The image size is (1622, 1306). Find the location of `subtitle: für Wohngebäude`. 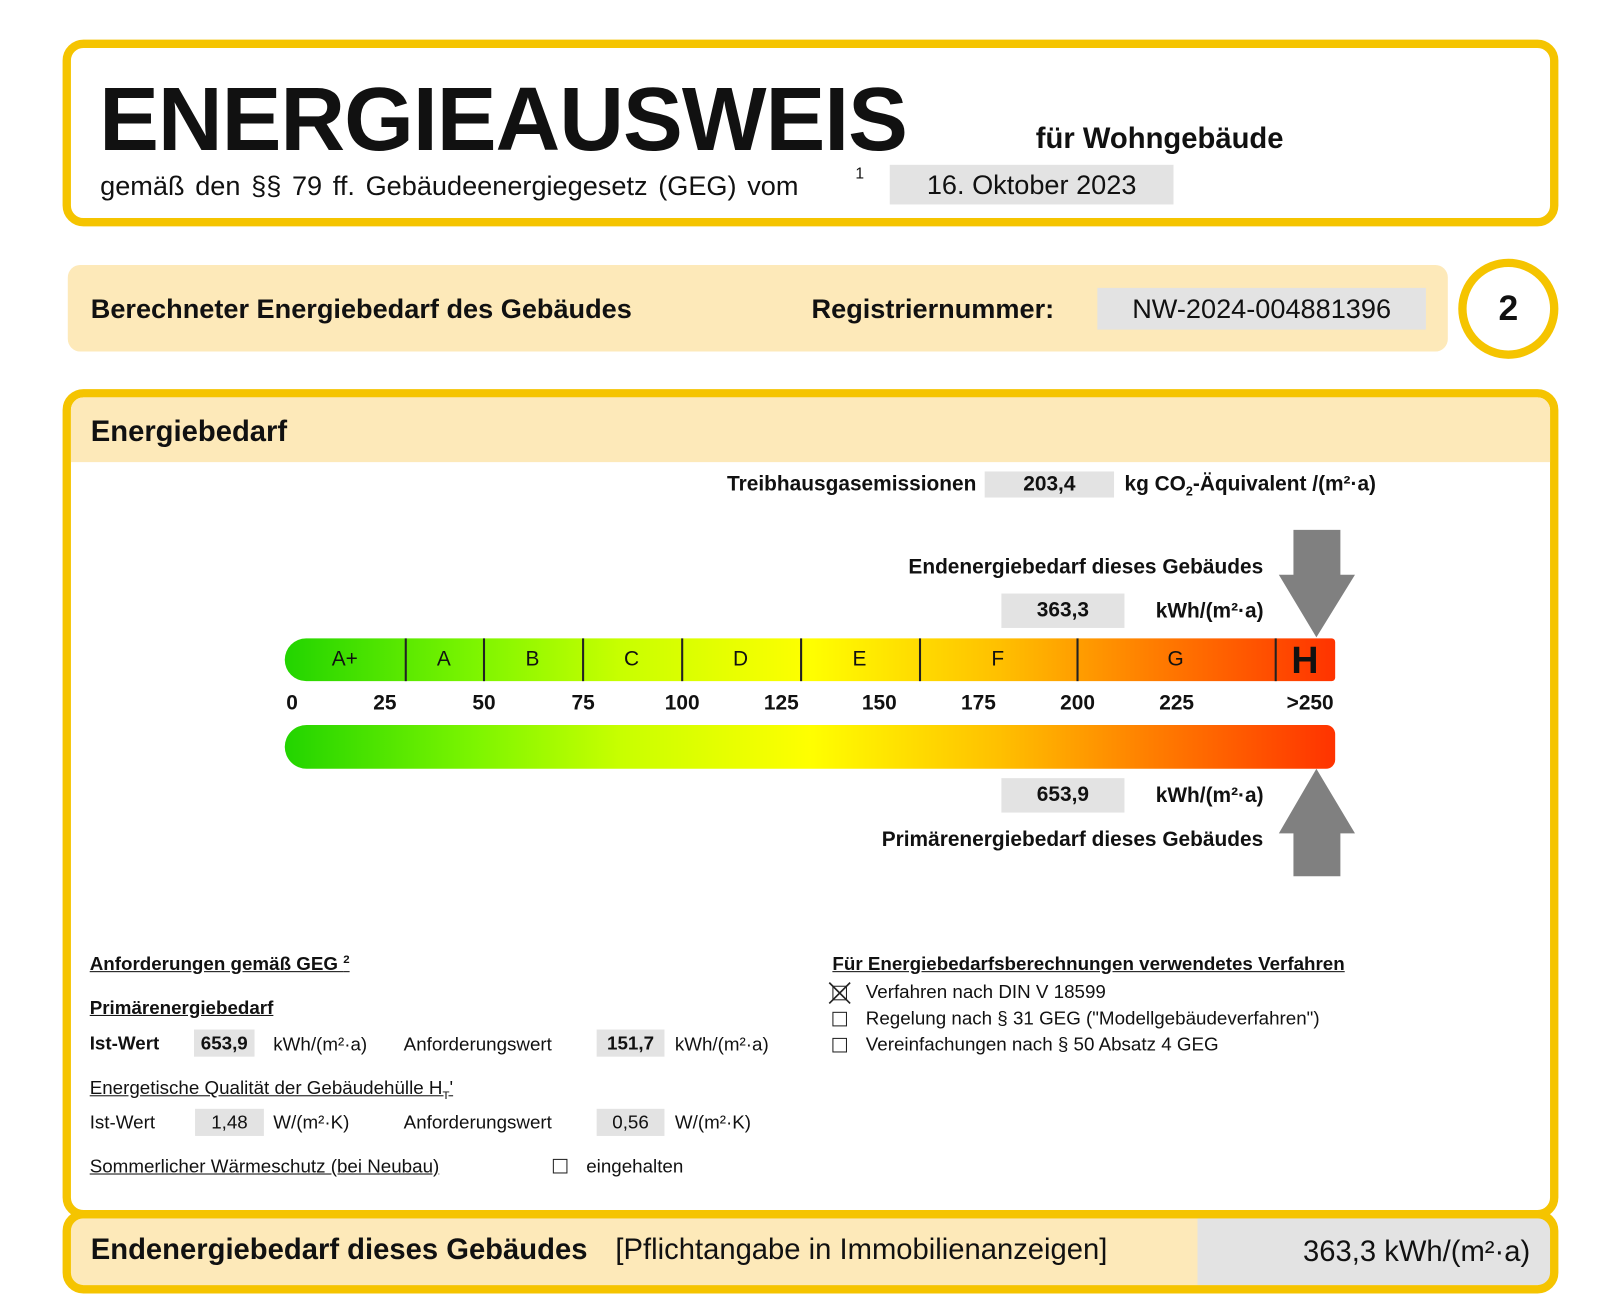

subtitle: für Wohngebäude is located at coordinates (1159, 138).